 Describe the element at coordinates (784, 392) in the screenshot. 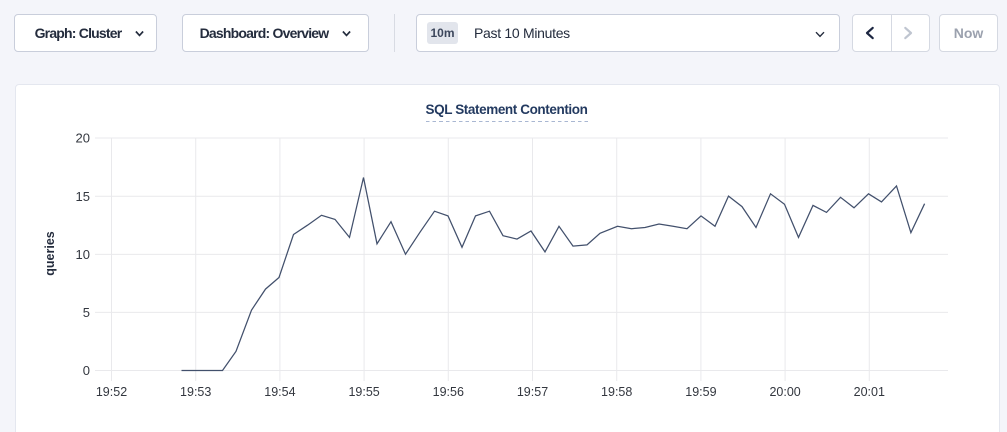

I see `svg-text: 20:00` at that location.